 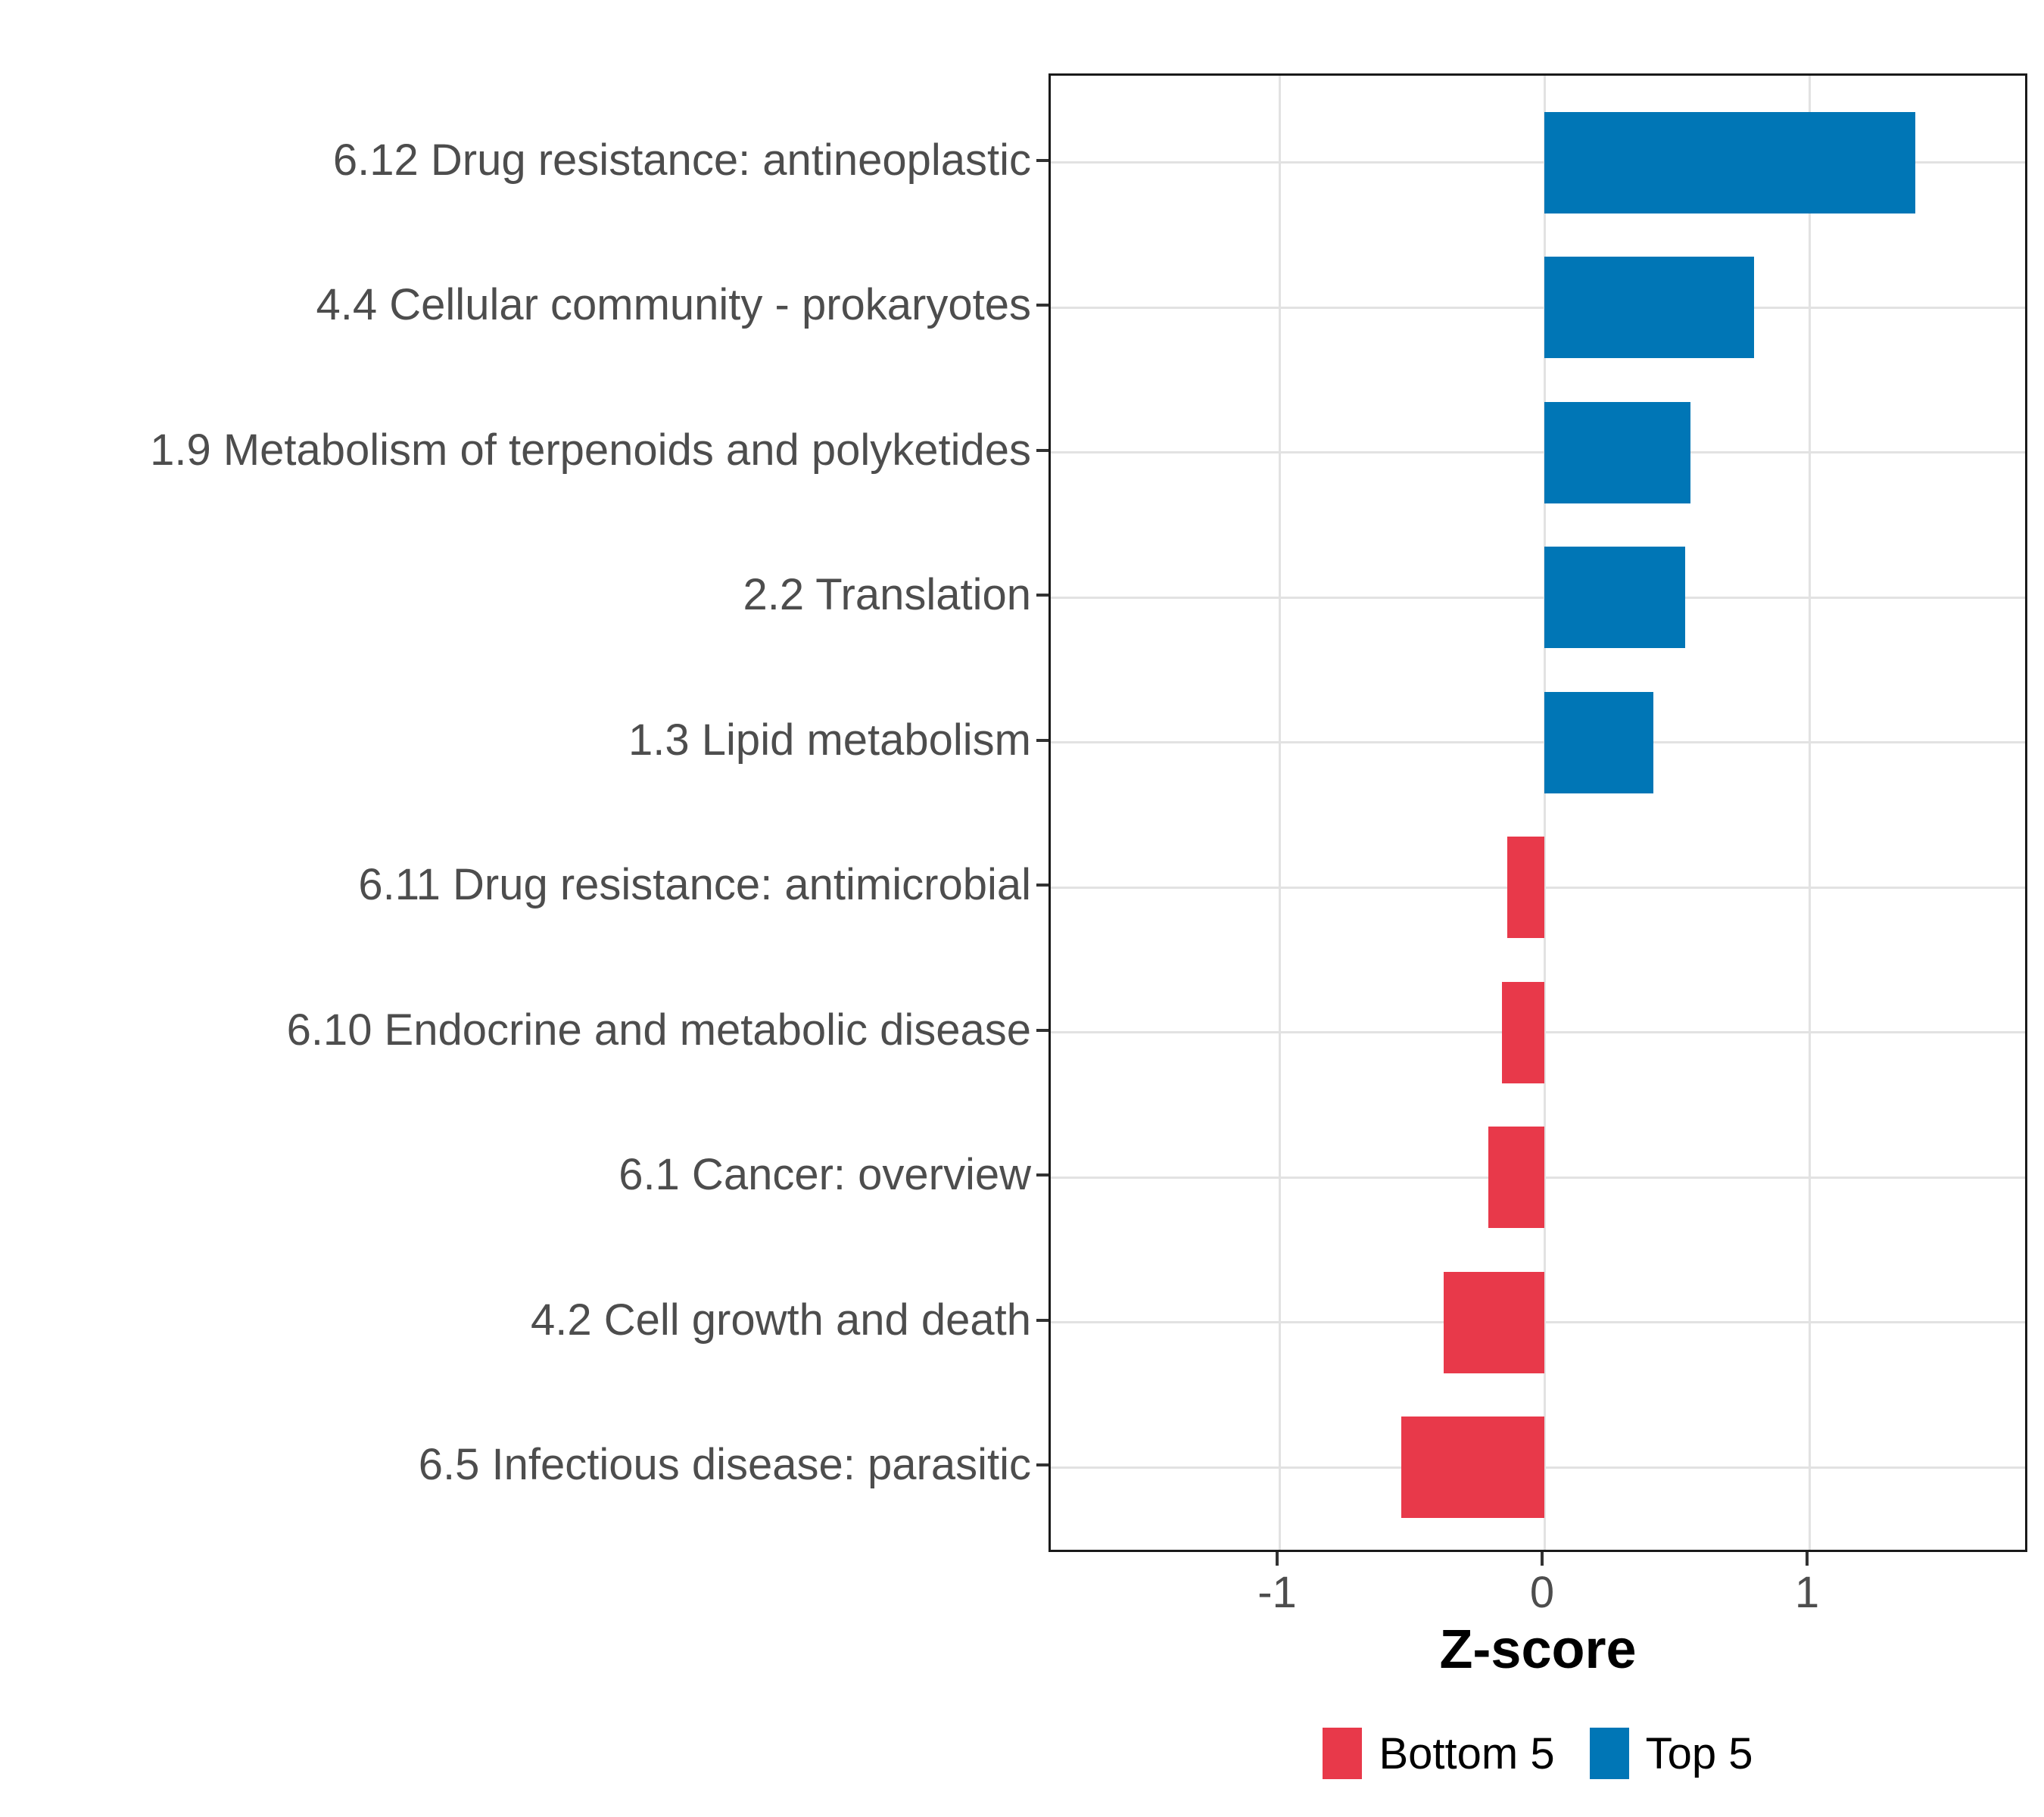 What do you see at coordinates (658, 1030) in the screenshot?
I see `y-axis-label: 6.10 Endocrine and metabolic disease` at bounding box center [658, 1030].